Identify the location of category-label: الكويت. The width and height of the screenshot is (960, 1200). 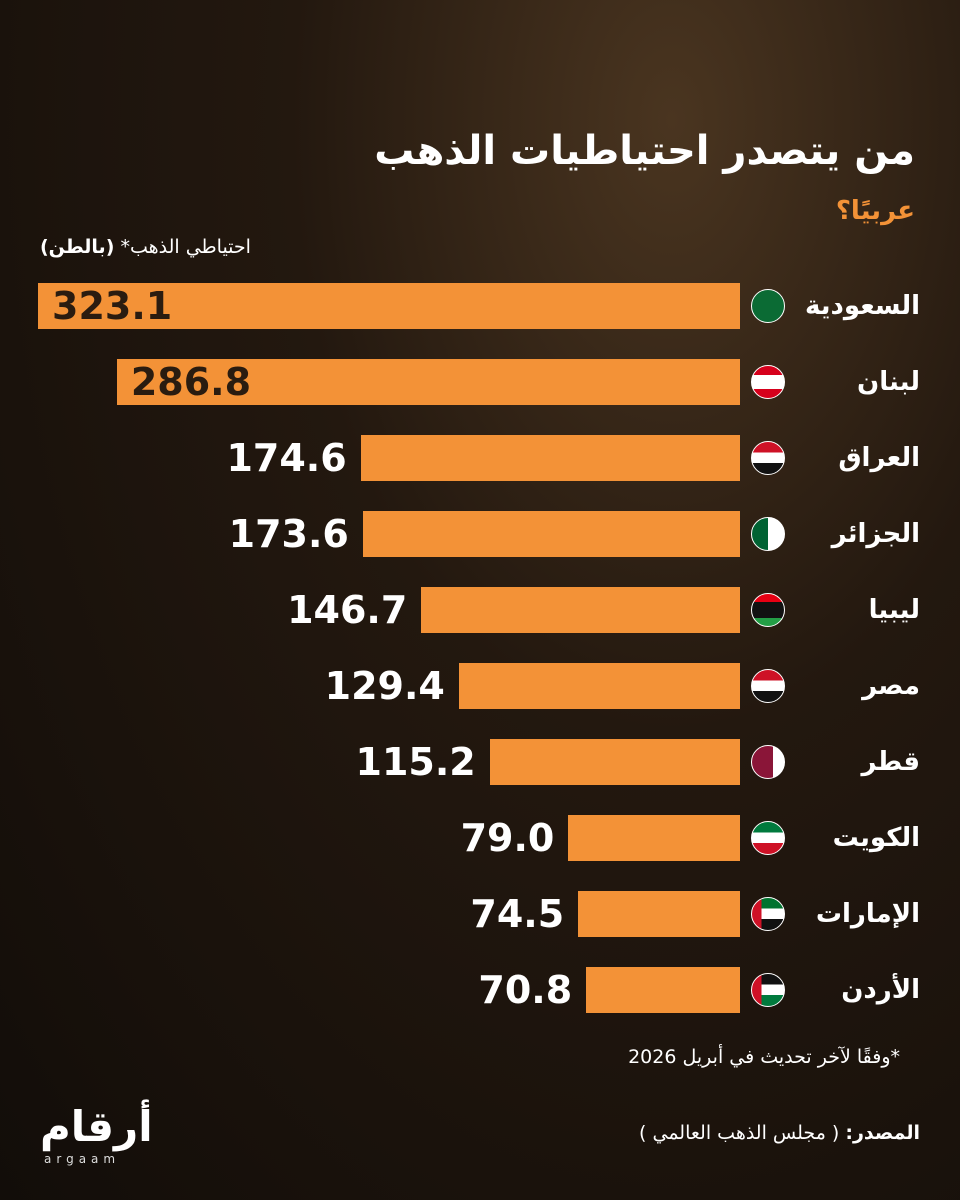
(876, 838).